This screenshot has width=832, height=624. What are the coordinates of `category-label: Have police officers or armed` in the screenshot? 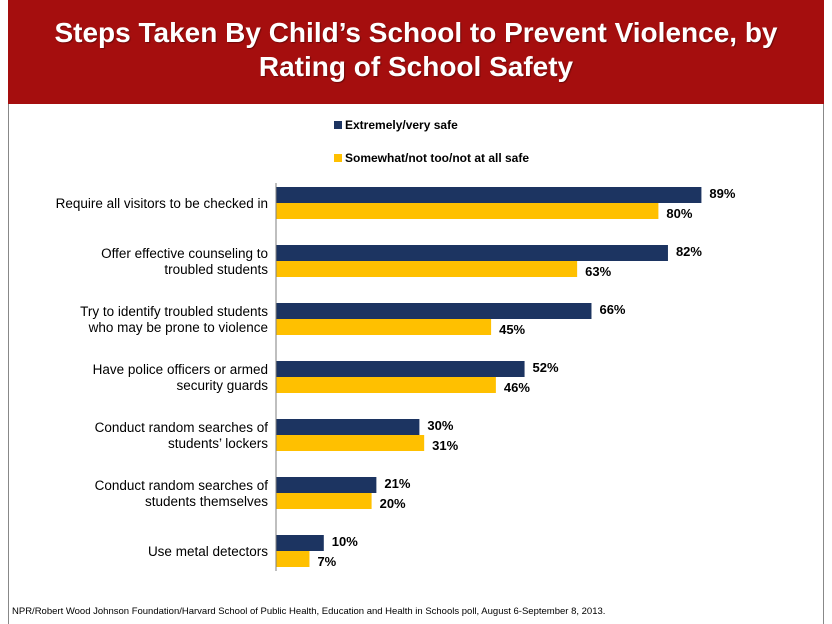 It's located at (180, 369).